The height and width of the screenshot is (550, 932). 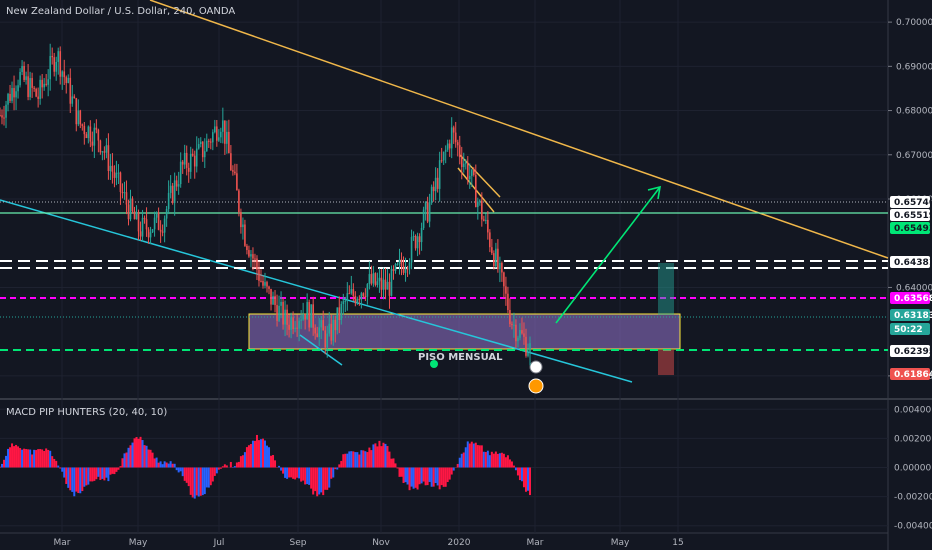 What do you see at coordinates (913, 203) in the screenshot?
I see `price-tag-label: 0.65746` at bounding box center [913, 203].